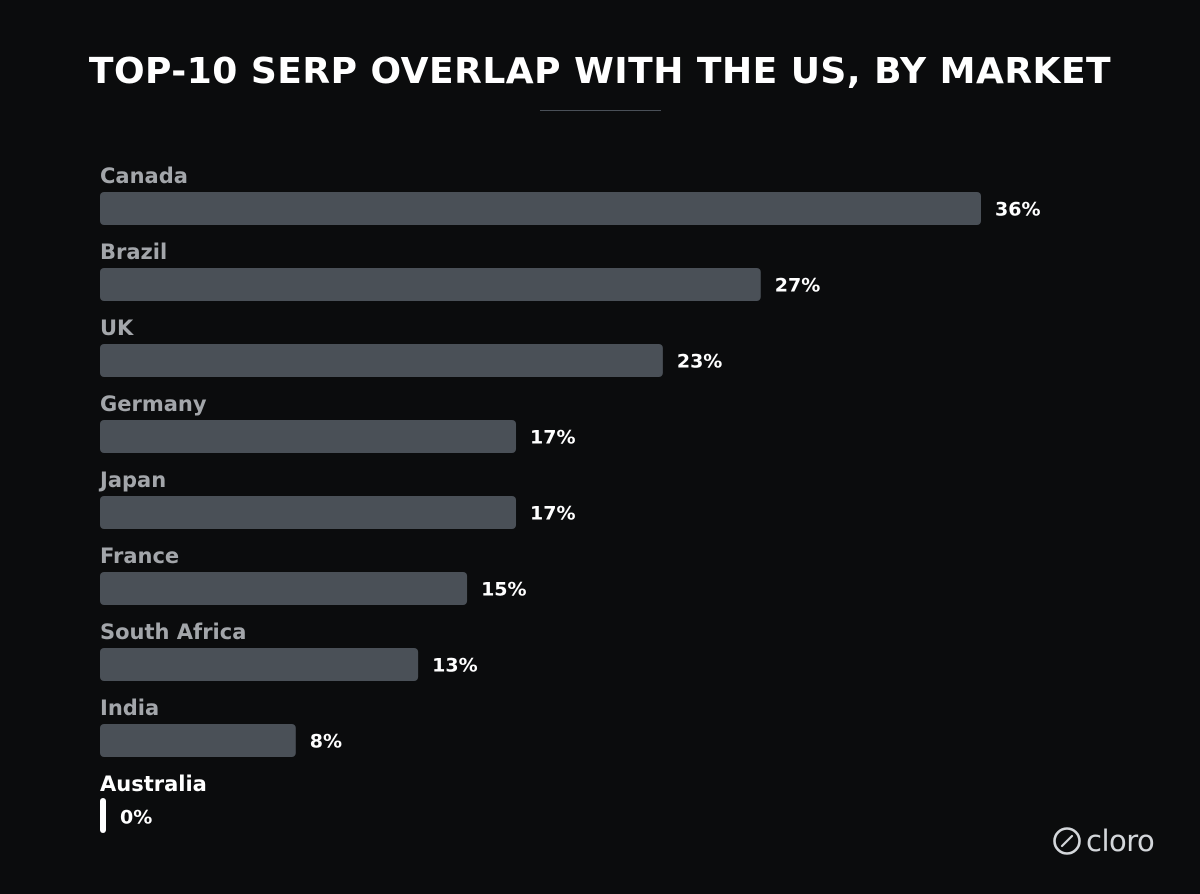 This screenshot has height=894, width=1200. I want to click on category-label-uk: UK, so click(117, 328).